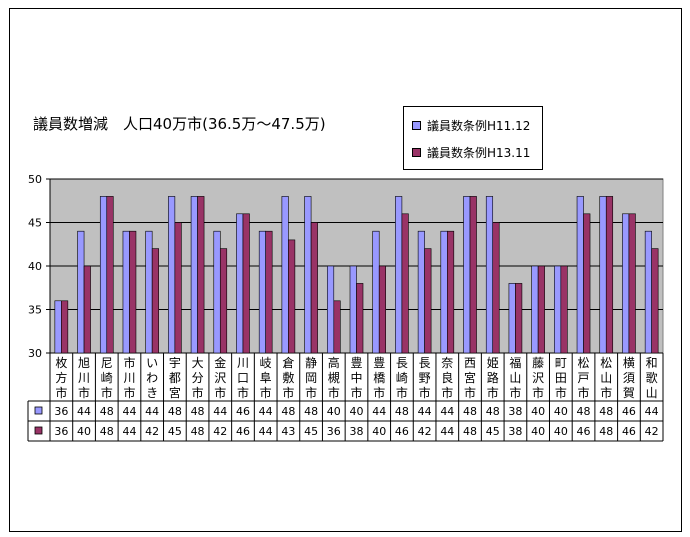 Image resolution: width=690 pixels, height=537 pixels. What do you see at coordinates (179, 124) in the screenshot?
I see `chart-title: 議員数増減 人口40万市(36.5万～47.5万)` at bounding box center [179, 124].